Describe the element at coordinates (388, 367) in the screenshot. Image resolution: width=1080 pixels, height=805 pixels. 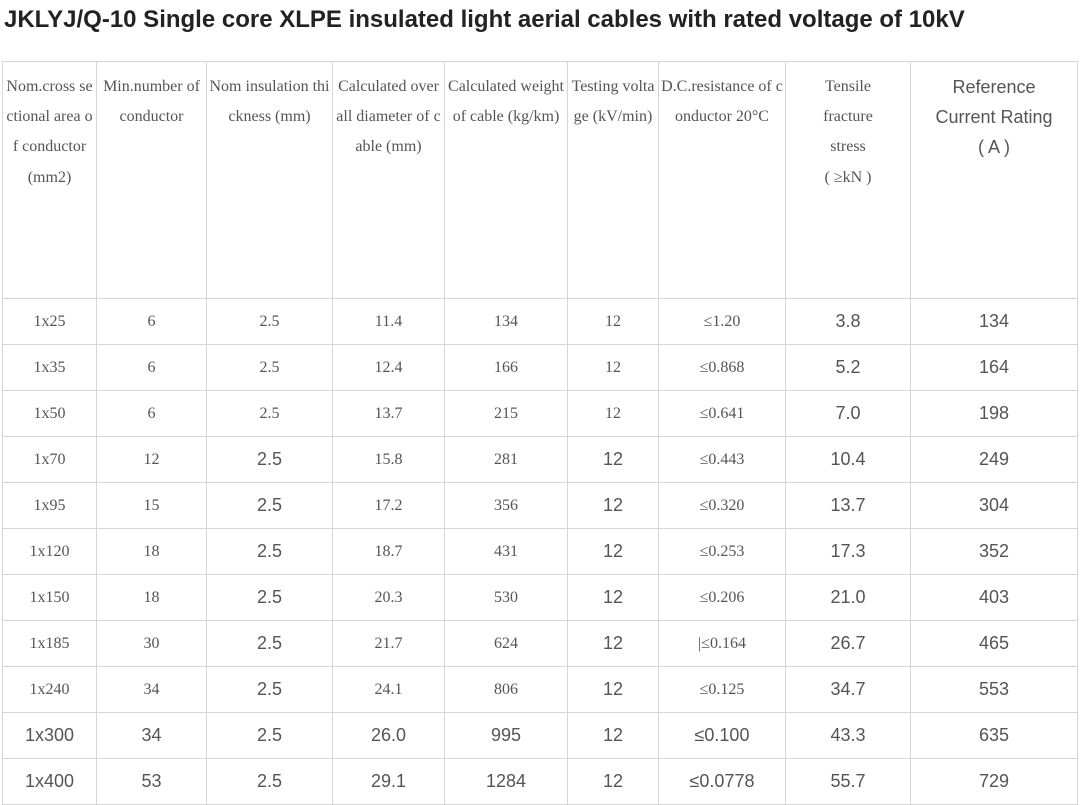
I see `diameter-cell: 12.4` at that location.